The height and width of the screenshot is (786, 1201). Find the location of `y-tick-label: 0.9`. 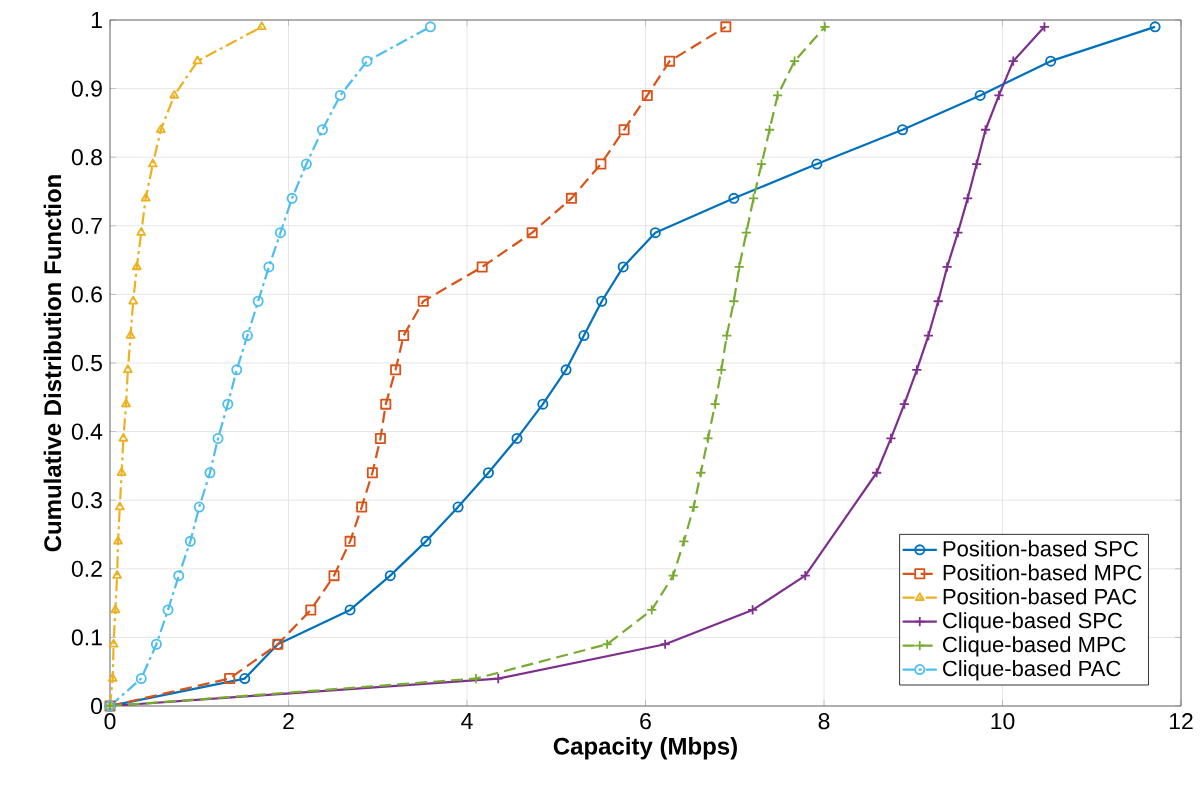

y-tick-label: 0.9 is located at coordinates (86, 88).